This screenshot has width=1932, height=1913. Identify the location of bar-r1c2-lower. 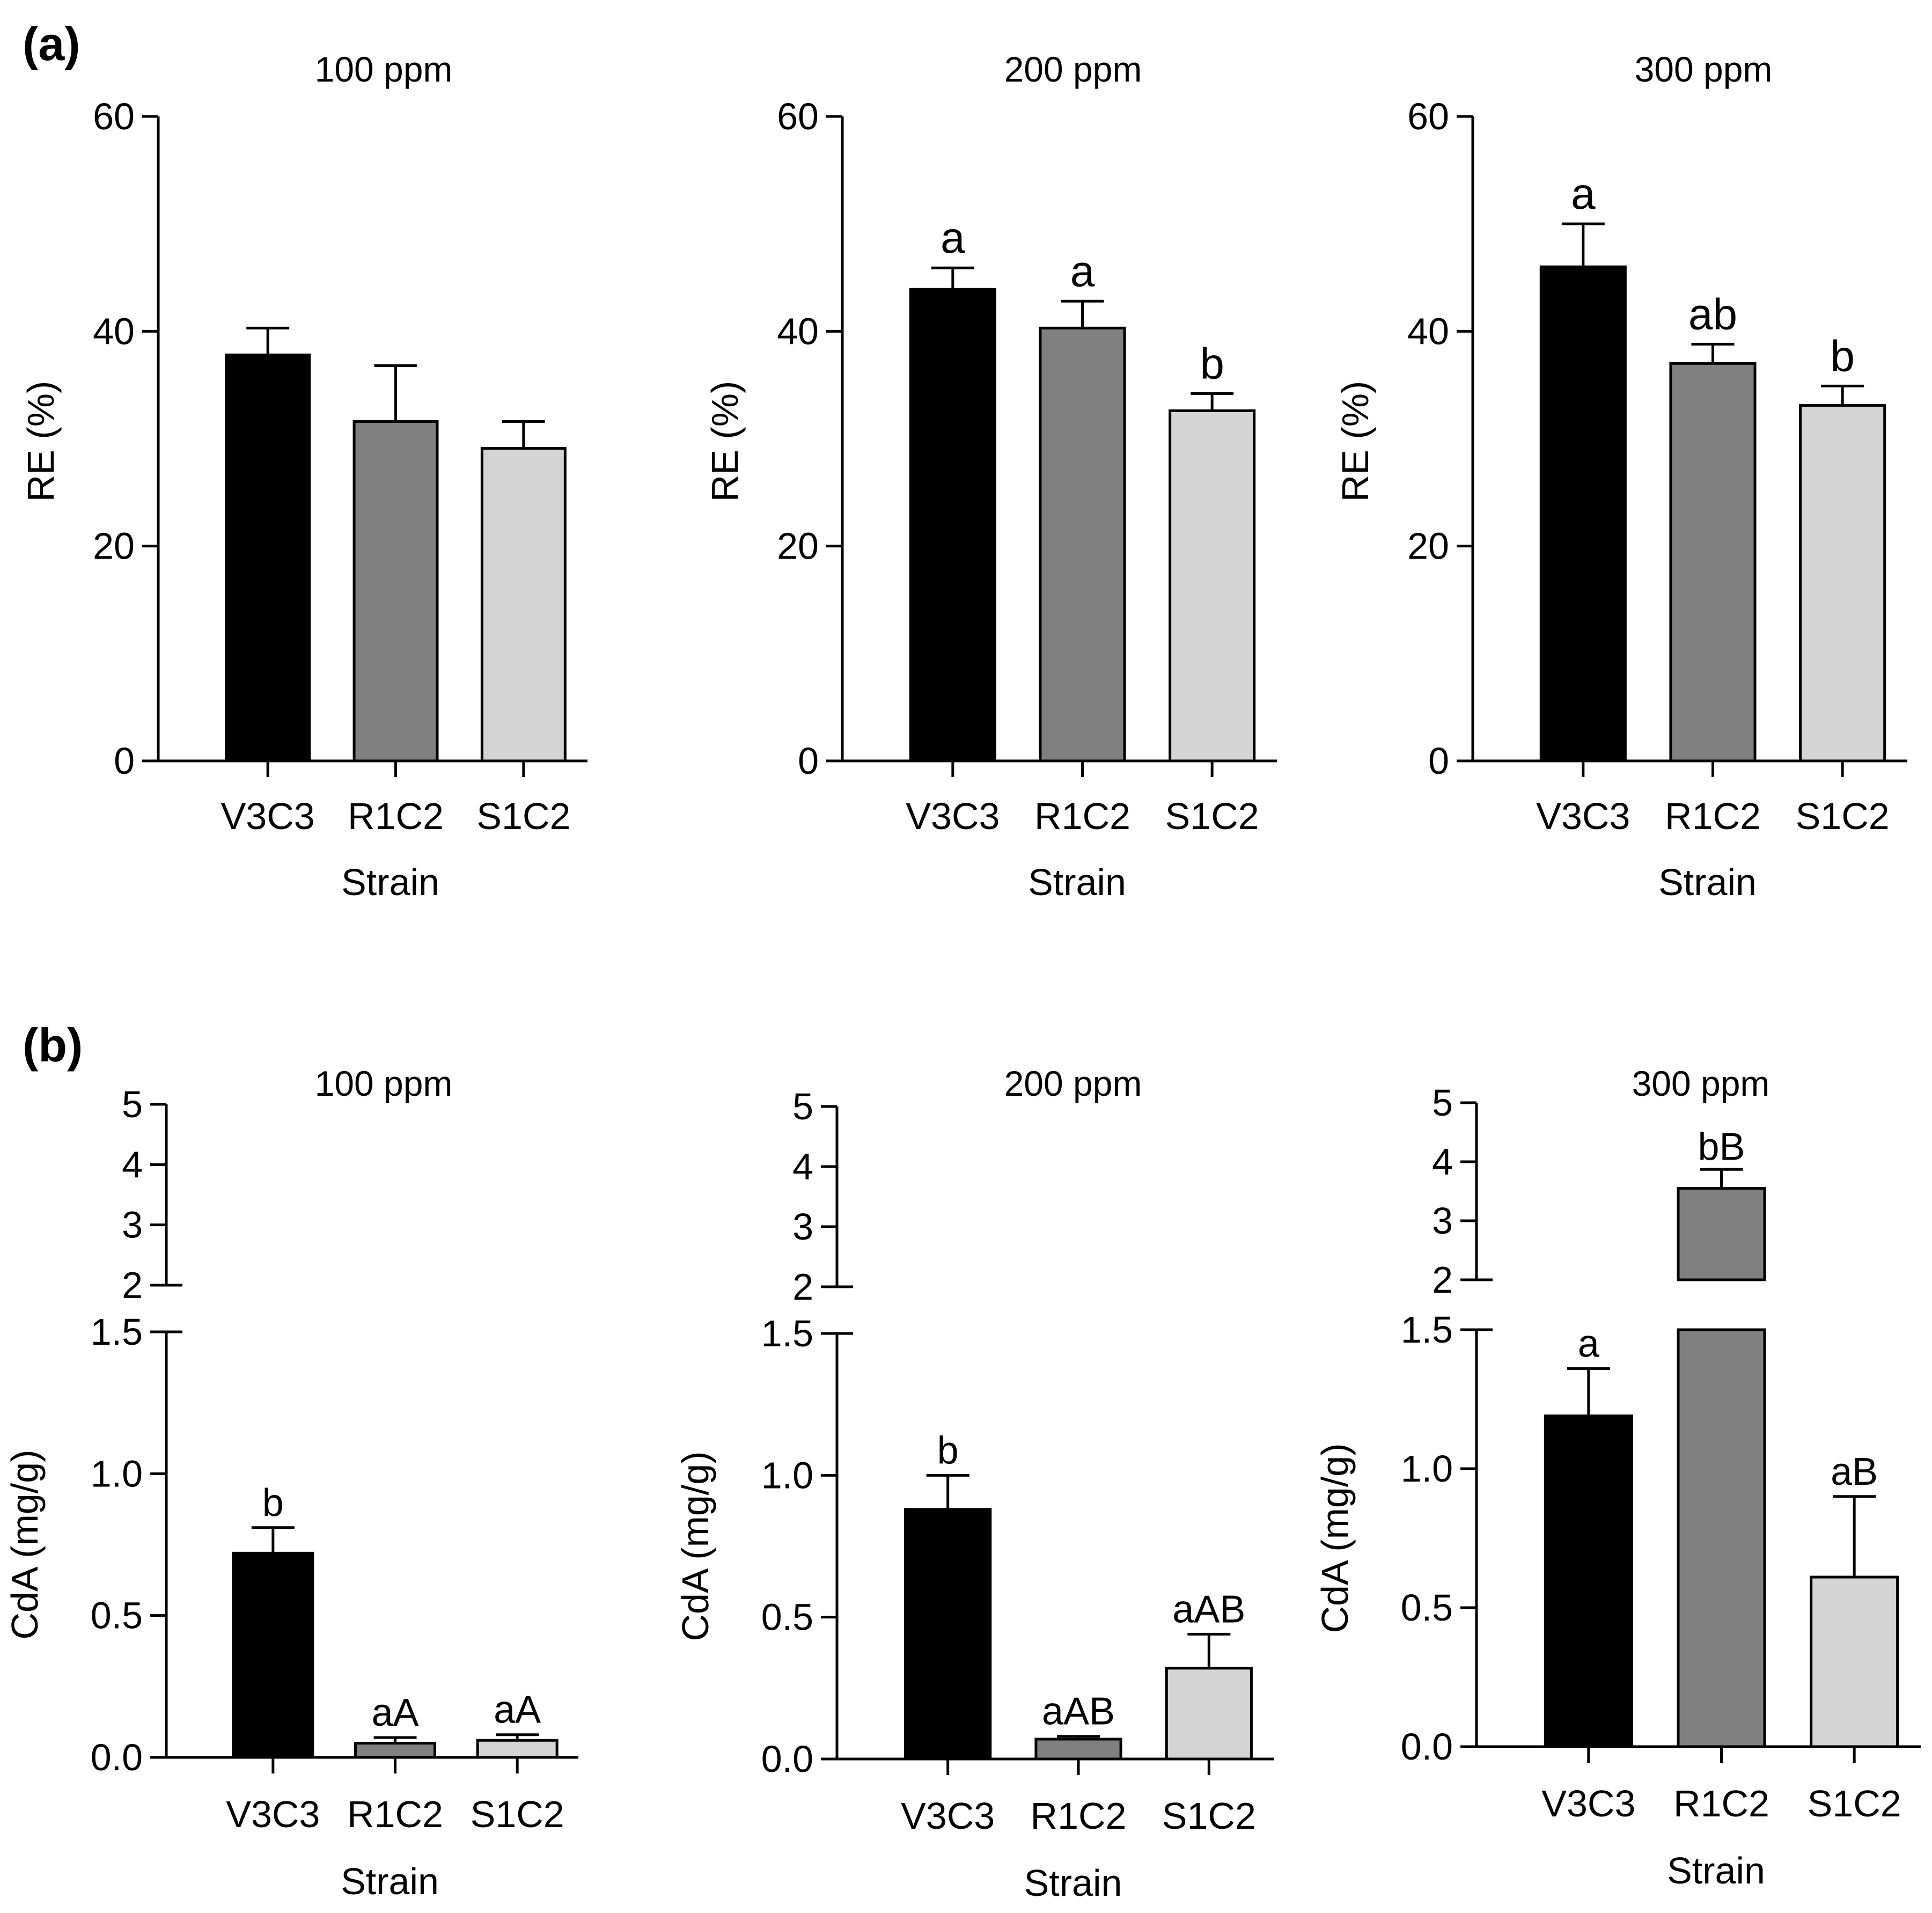
(1721, 1538).